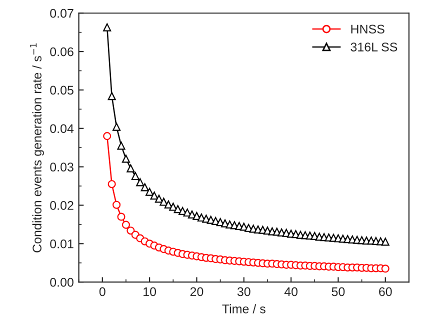 Image resolution: width=426 pixels, height=328 pixels. I want to click on legend-label: HNSS, so click(367, 29).